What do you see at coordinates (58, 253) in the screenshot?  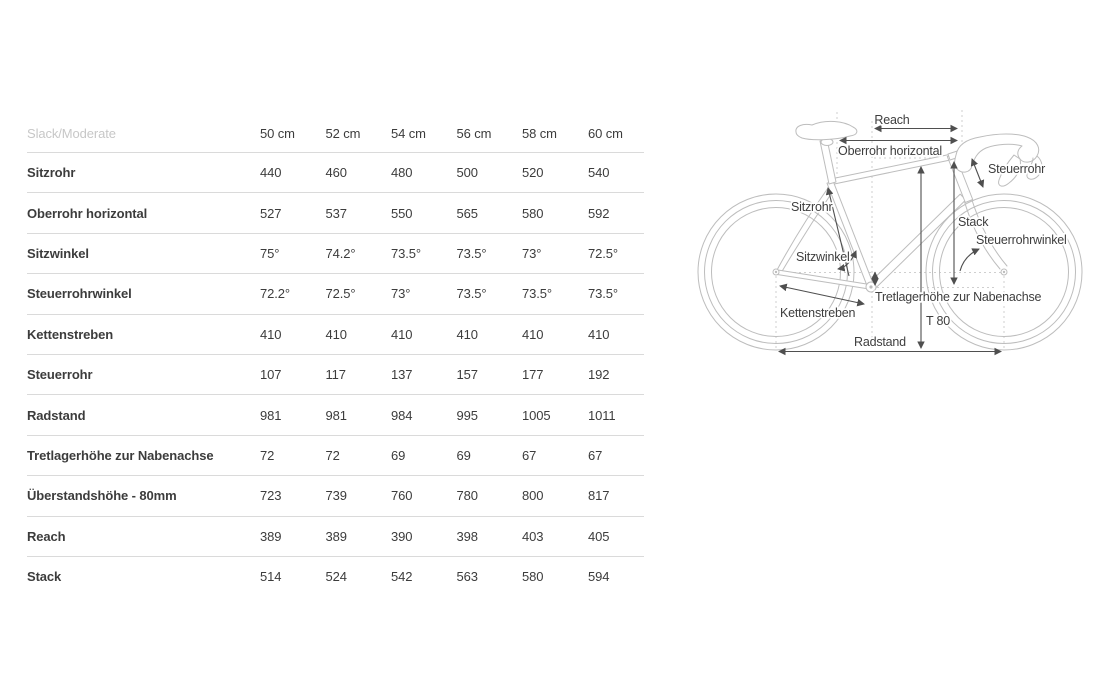 I see `row-label: Sitzwinkel` at bounding box center [58, 253].